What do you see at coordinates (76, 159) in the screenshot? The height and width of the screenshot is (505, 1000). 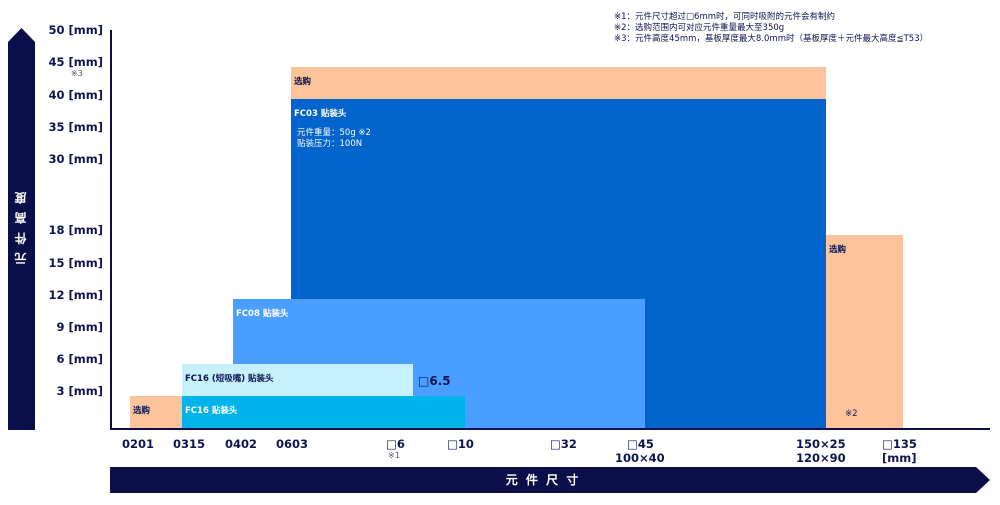 I see `y-tick: 30 [mm]` at bounding box center [76, 159].